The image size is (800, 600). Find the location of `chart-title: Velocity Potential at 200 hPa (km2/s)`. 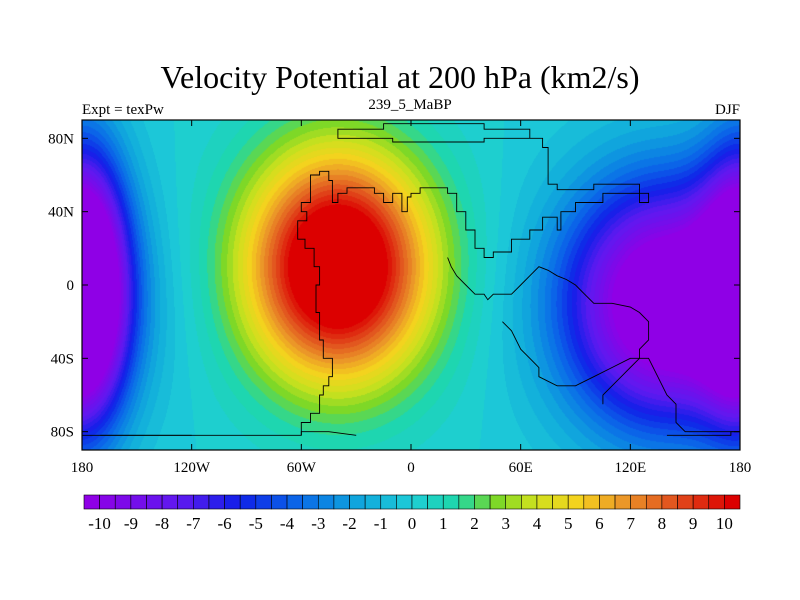

chart-title: Velocity Potential at 200 hPa (km2/s) is located at coordinates (399, 77).